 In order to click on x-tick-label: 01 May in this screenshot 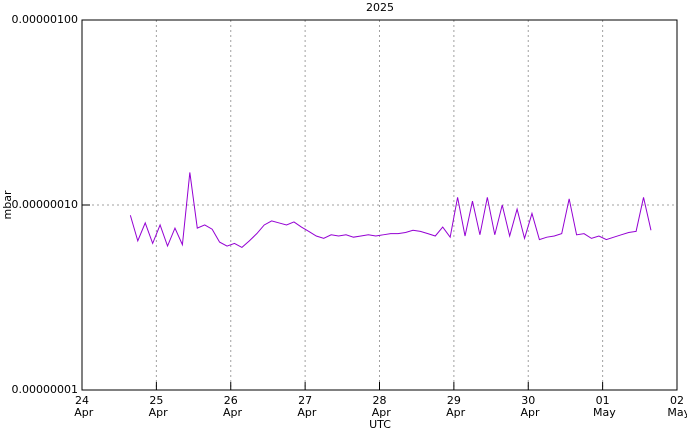, I will do `click(603, 406)`.